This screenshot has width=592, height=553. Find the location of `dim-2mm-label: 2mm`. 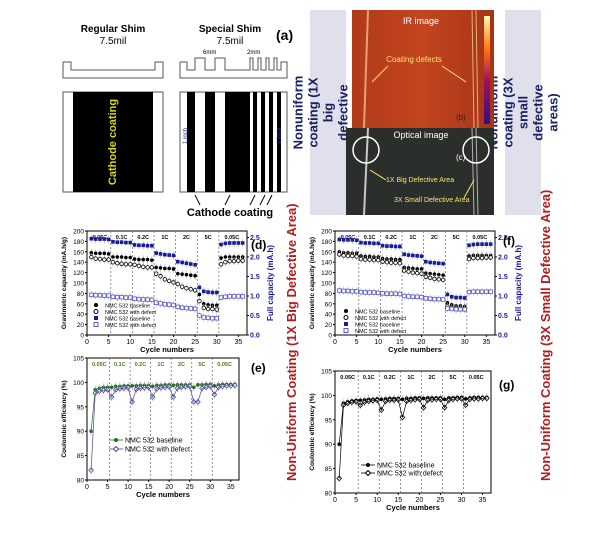

dim-2mm-label: 2mm is located at coordinates (253, 53).